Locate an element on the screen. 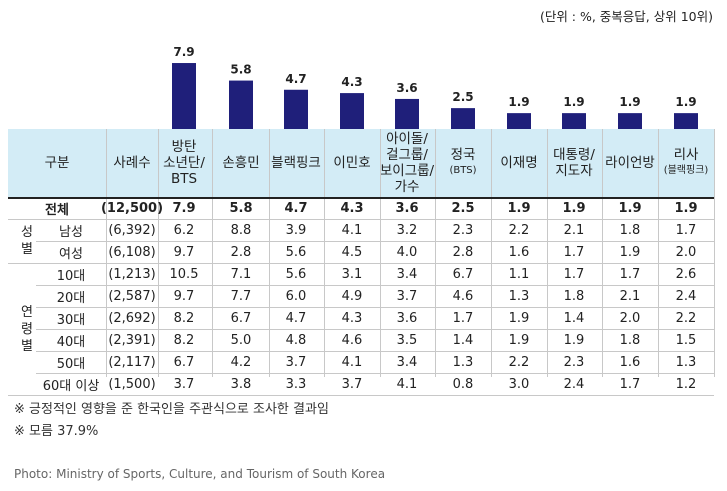  table-cell: 0.8 is located at coordinates (463, 384).